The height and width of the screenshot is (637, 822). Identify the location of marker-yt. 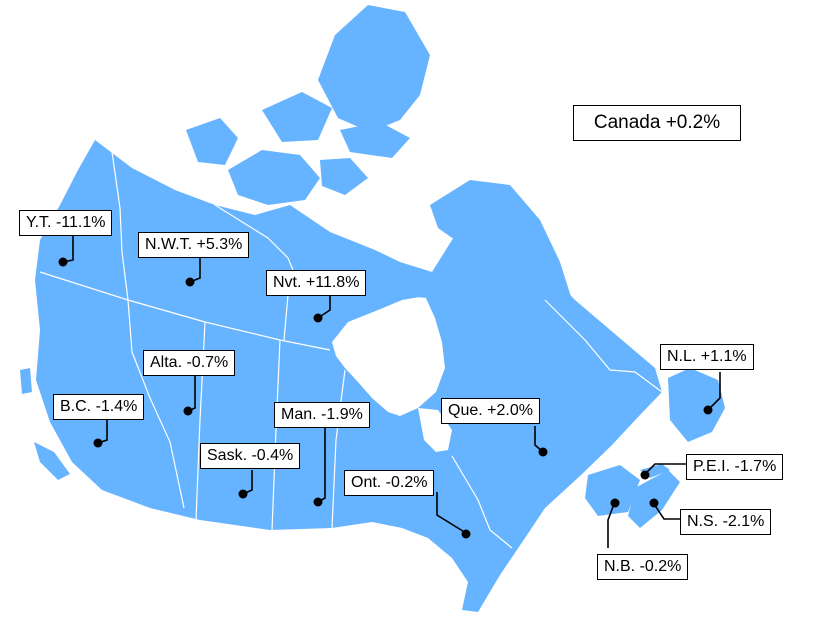
(63, 262).